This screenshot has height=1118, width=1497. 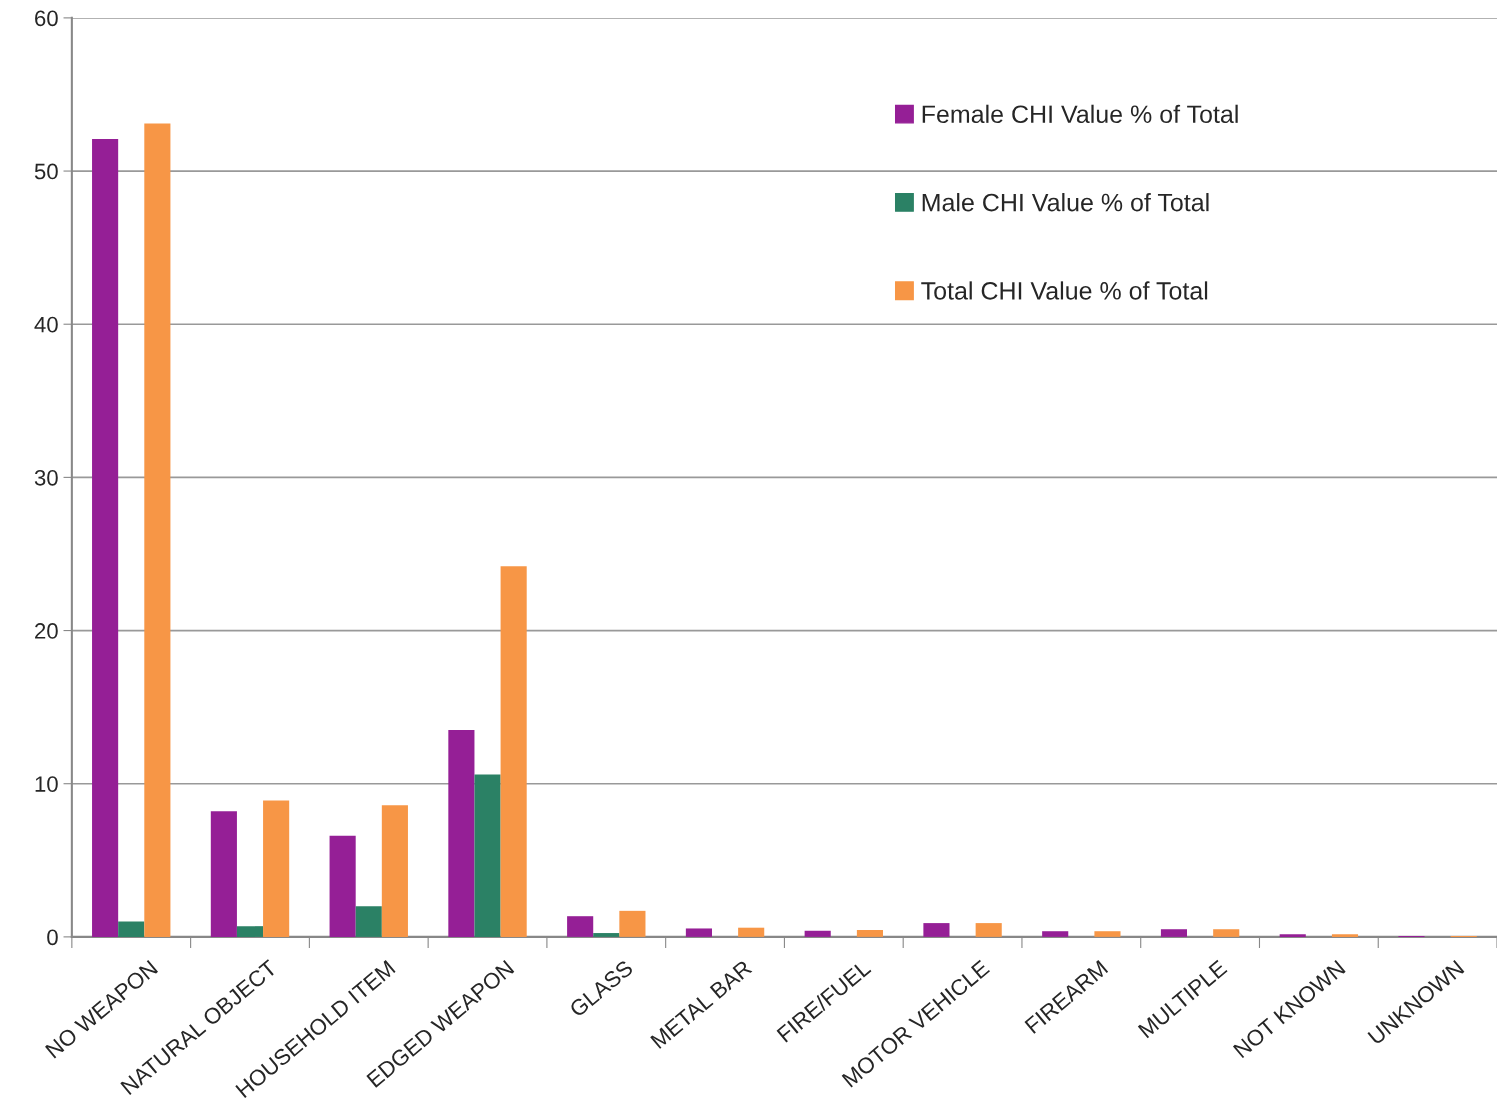 I want to click on y-tick-label: 20, so click(x=46, y=631).